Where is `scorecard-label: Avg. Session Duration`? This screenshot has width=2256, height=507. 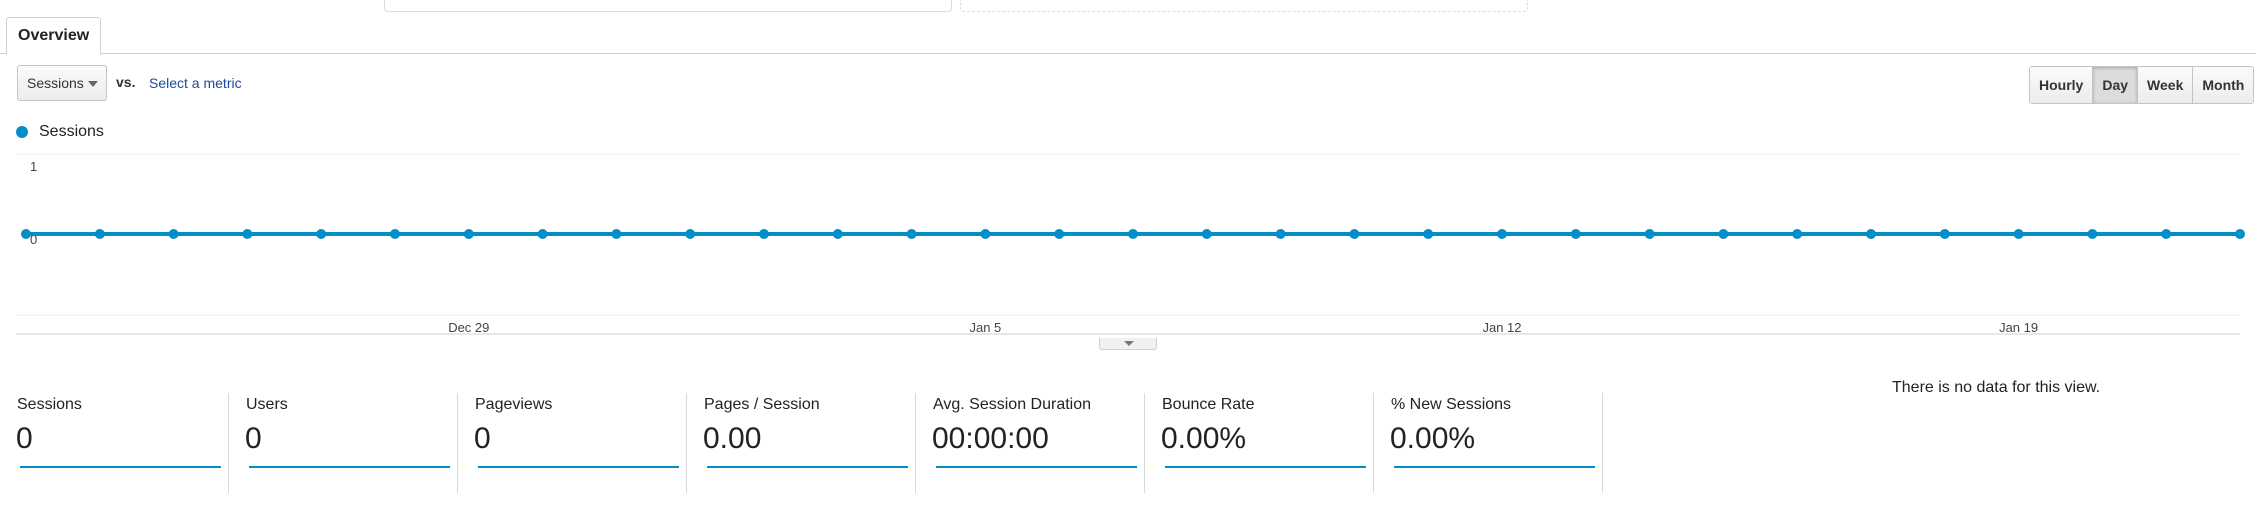 scorecard-label: Avg. Session Duration is located at coordinates (1012, 404).